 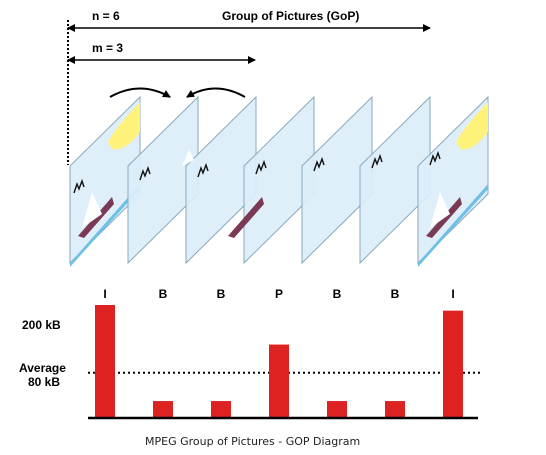 I want to click on m-label: m = 3, so click(x=107, y=48).